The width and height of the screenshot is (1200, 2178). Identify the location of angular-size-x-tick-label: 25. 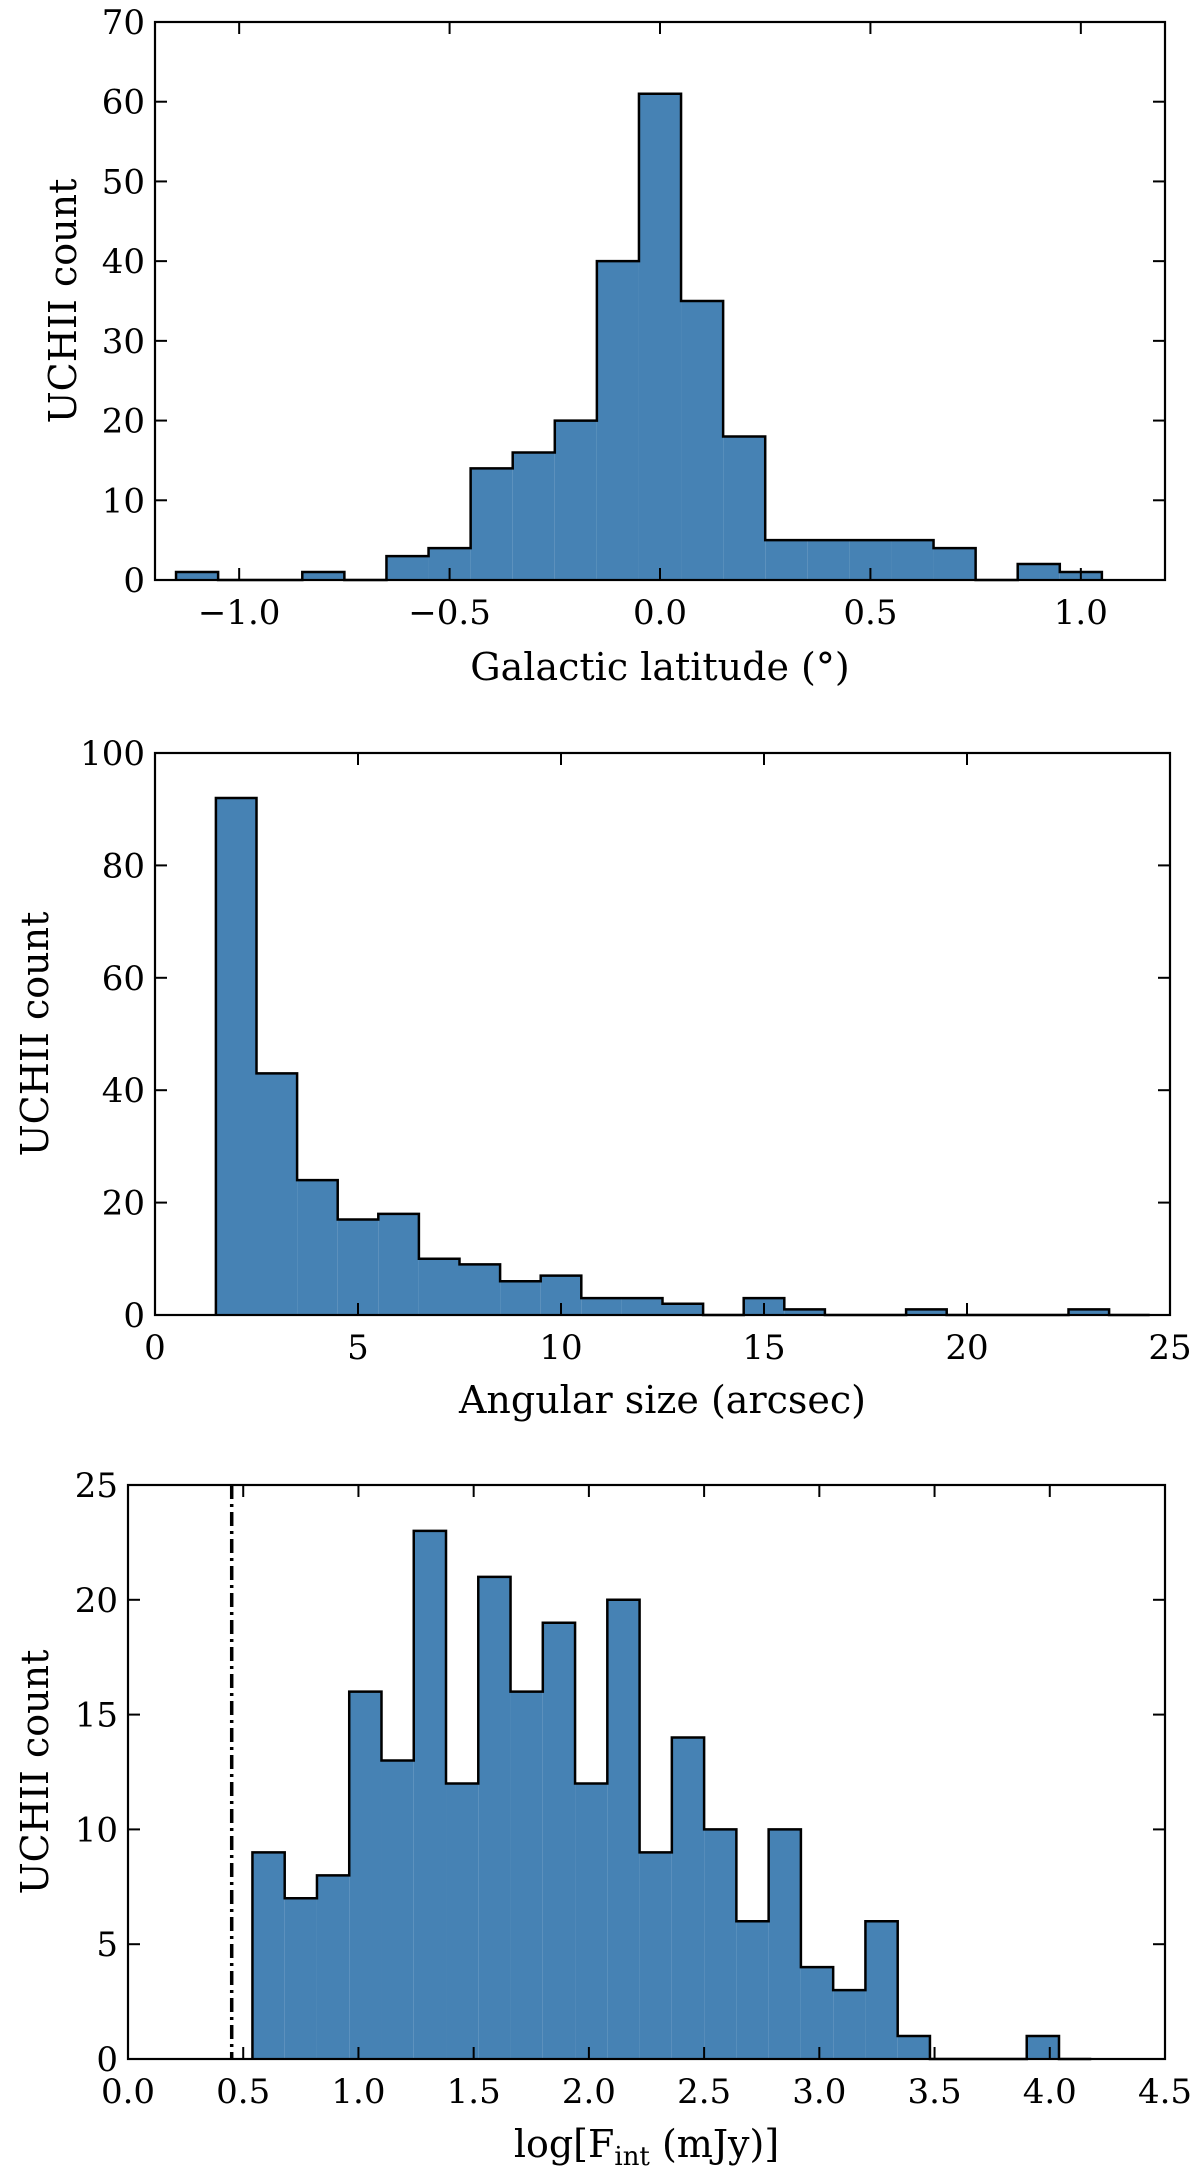
(1169, 1348).